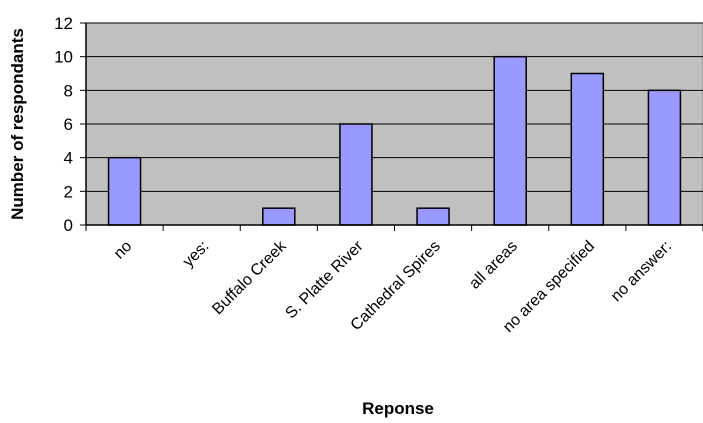 This screenshot has width=703, height=423. Describe the element at coordinates (196, 254) in the screenshot. I see `x-category-label: yes:` at that location.